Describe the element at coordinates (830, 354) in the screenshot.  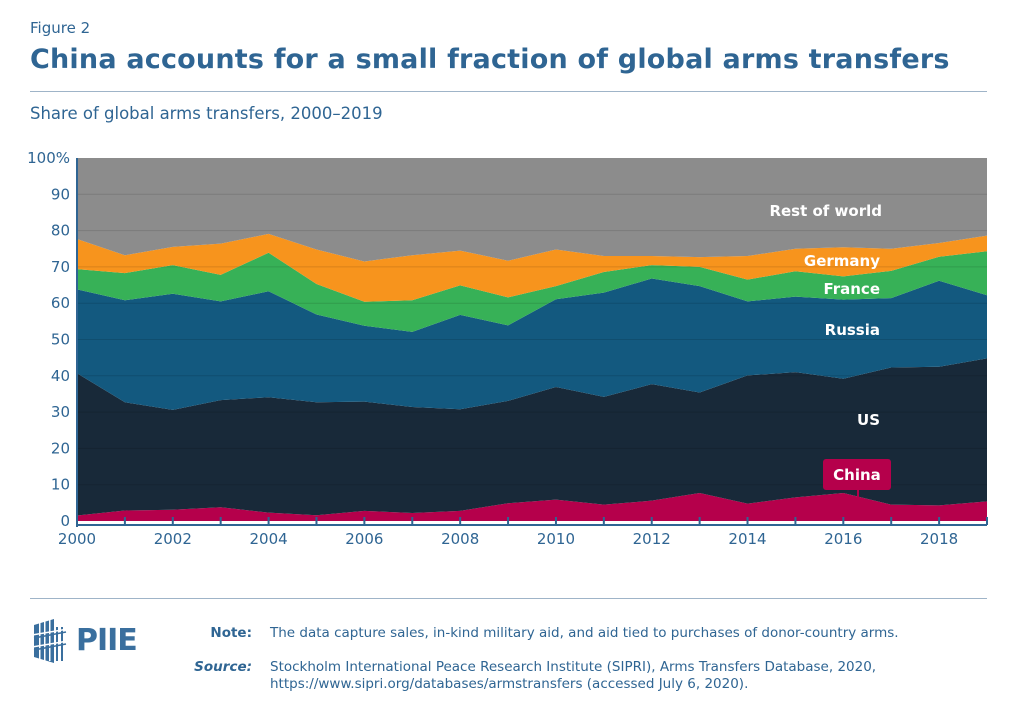
I see `series-labels: China US Russia France Germany Rest of world` at that location.